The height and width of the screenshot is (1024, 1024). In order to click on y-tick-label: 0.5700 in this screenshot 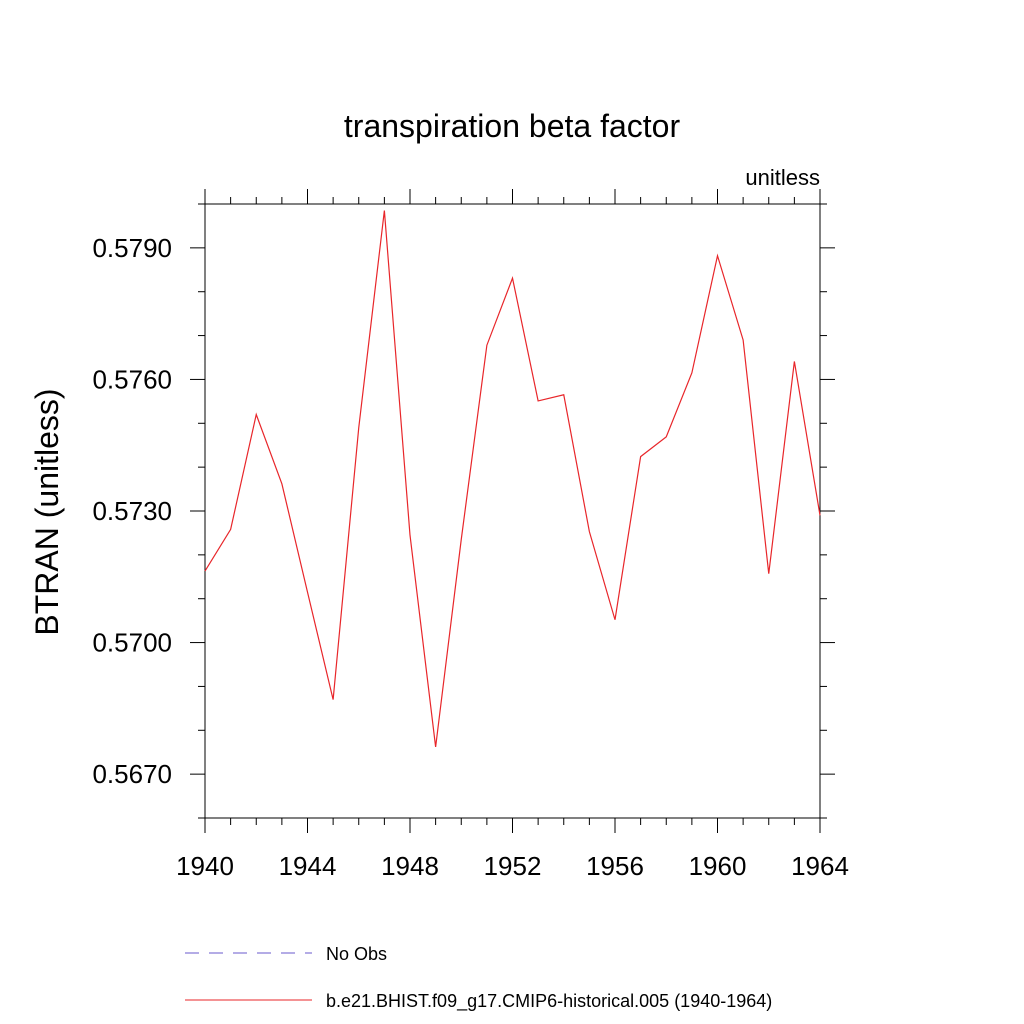, I will do `click(132, 643)`.